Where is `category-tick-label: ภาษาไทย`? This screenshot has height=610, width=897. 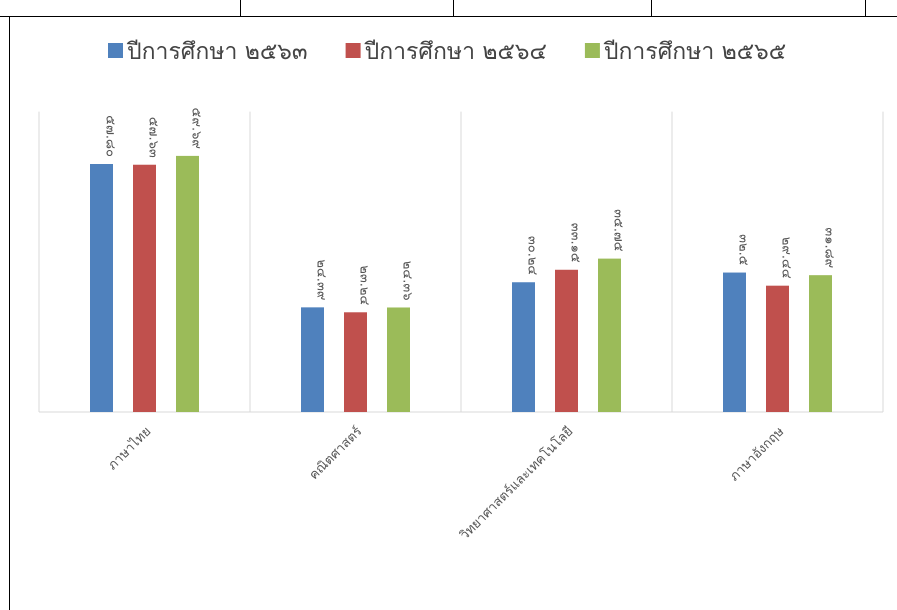 category-tick-label: ภาษาไทย is located at coordinates (129, 449).